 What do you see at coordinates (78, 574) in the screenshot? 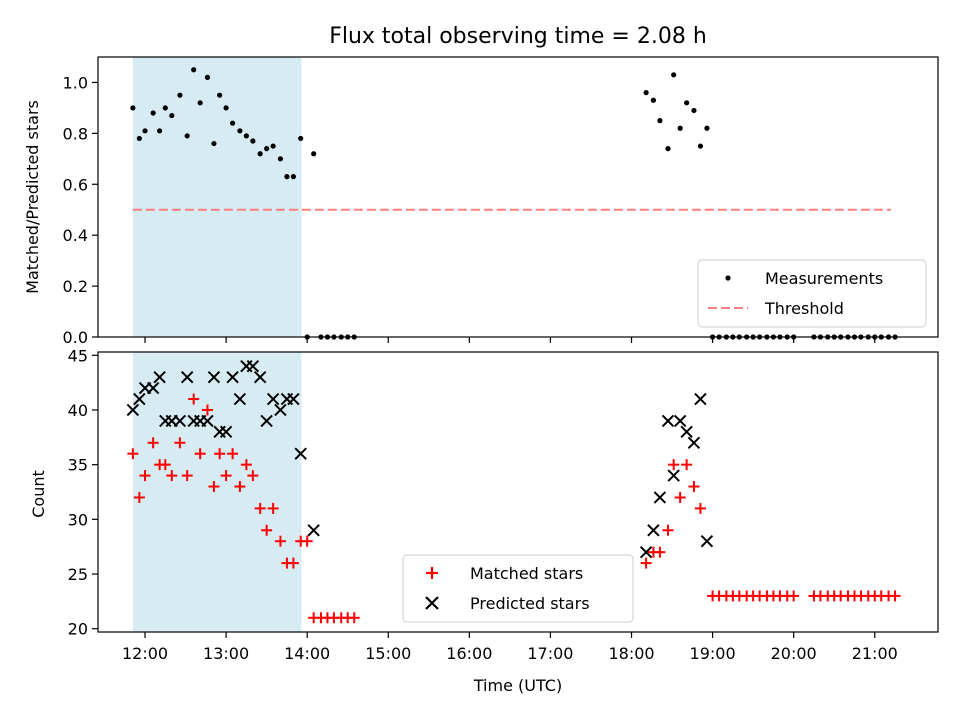
I see `y-tick-label: 25` at bounding box center [78, 574].